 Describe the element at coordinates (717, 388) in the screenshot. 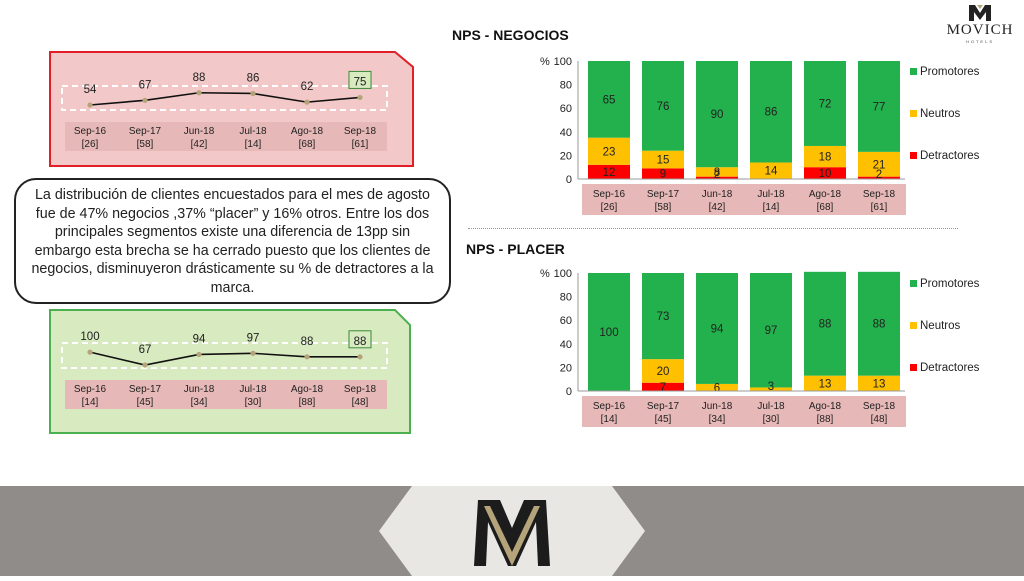

I see `bar-value-label: 6` at that location.